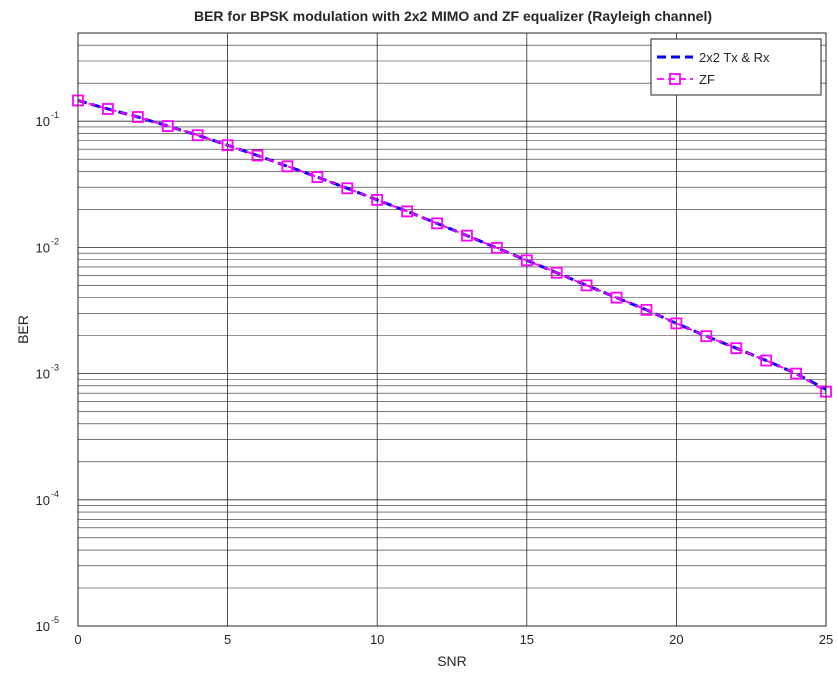 This screenshot has width=838, height=675. I want to click on y-tick-label: 10 -2, so click(47, 245).